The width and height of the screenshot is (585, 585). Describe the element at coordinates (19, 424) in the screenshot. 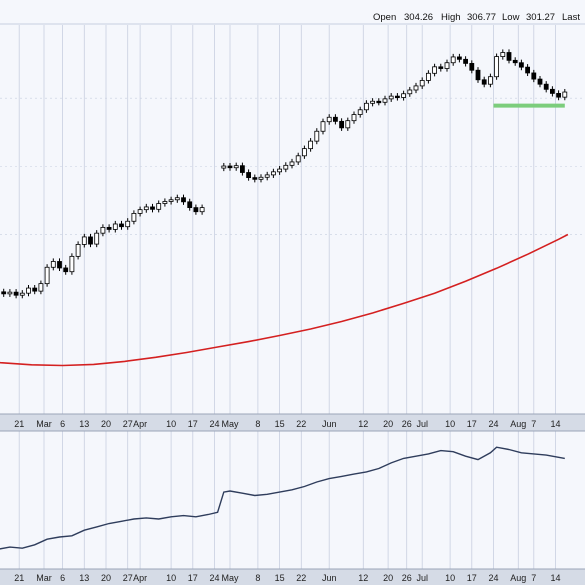

I see `price-axis-tick-label: 21` at that location.